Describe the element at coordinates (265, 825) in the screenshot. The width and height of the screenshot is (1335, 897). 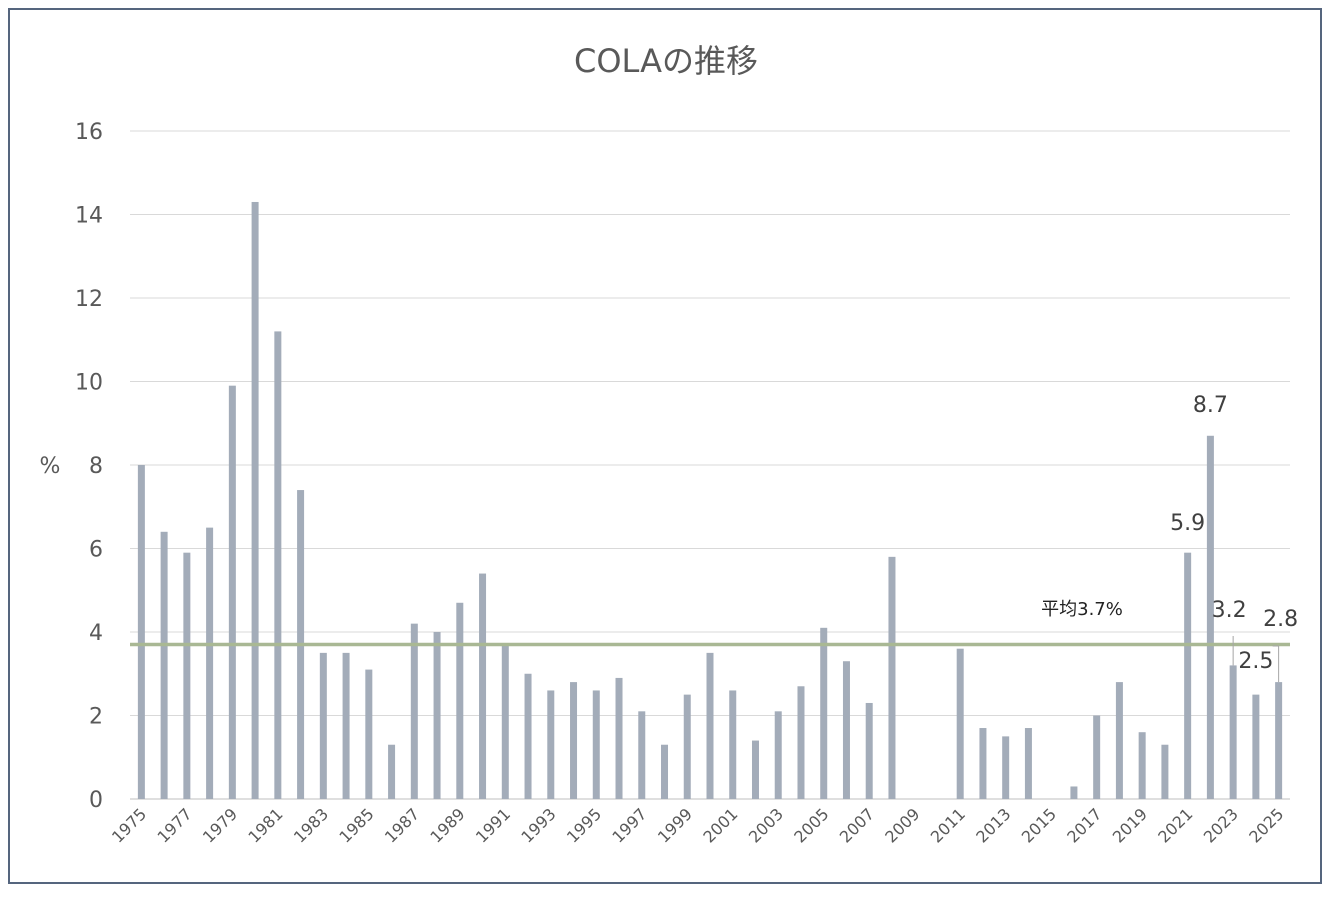
I see `x-tick-label: 1981` at that location.